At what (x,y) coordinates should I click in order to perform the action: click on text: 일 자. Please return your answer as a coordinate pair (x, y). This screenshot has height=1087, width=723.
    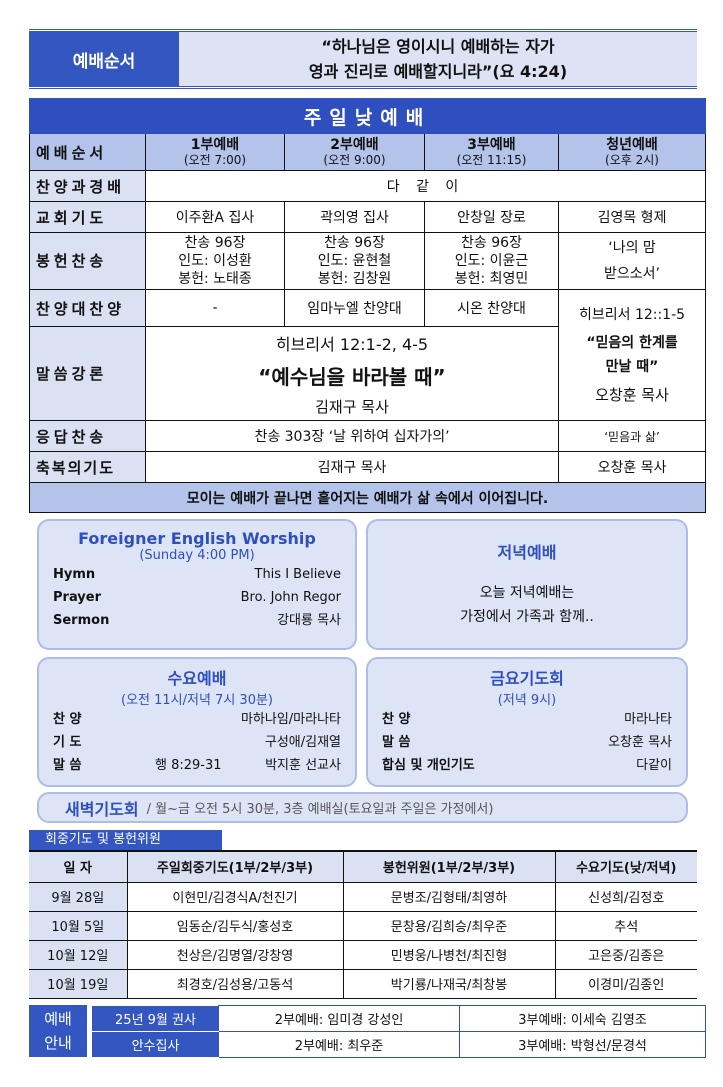
    Looking at the image, I should click on (78, 866).